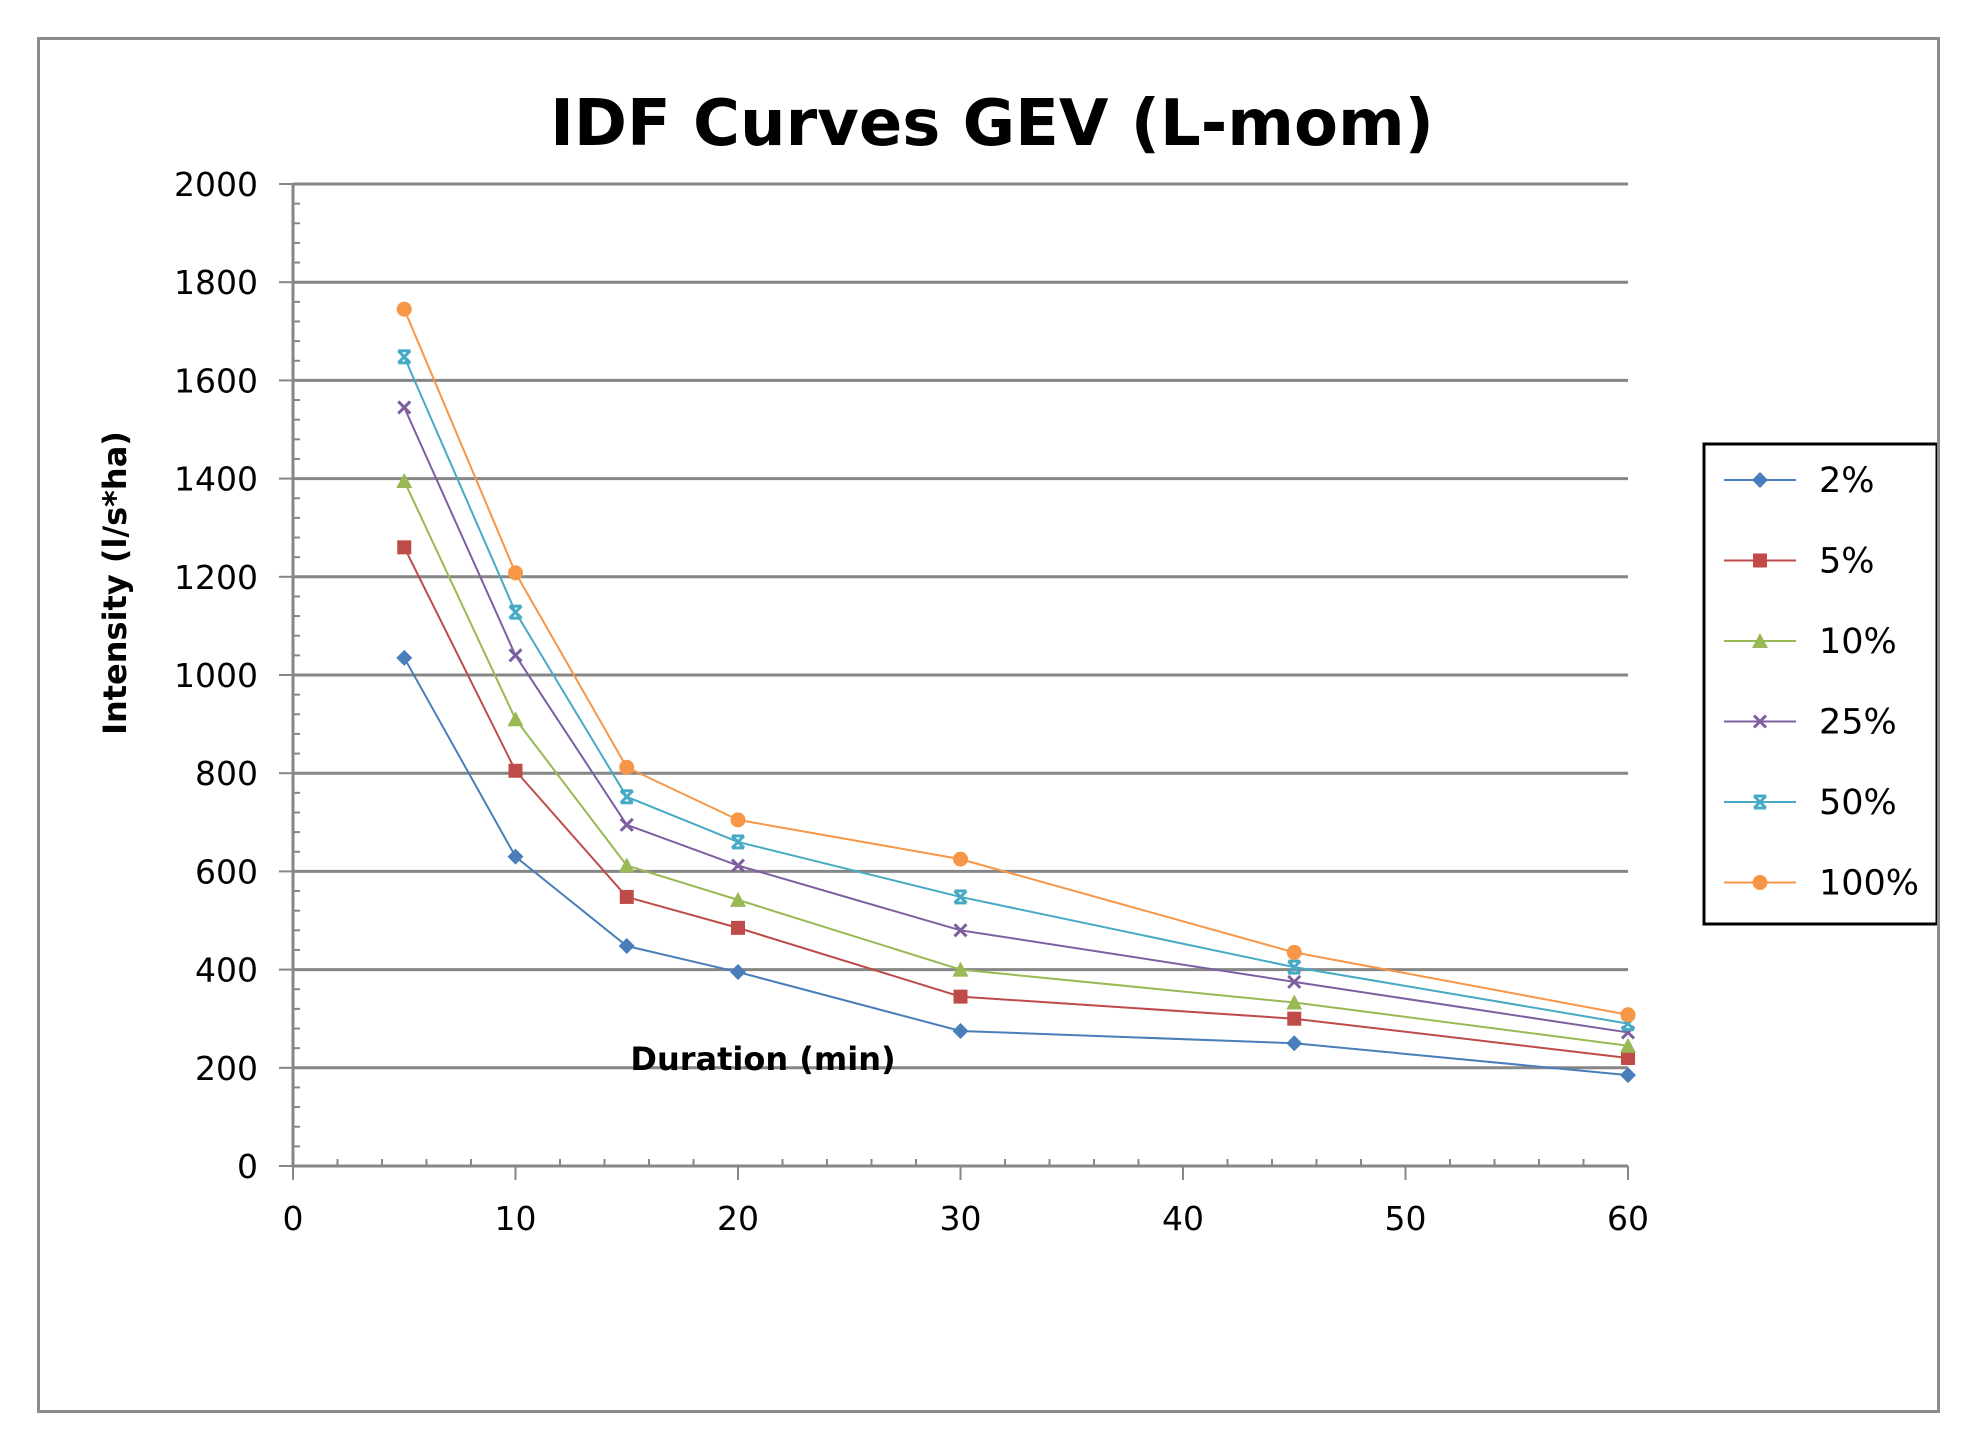  What do you see at coordinates (1858, 723) in the screenshot?
I see `legend-label: 25%` at bounding box center [1858, 723].